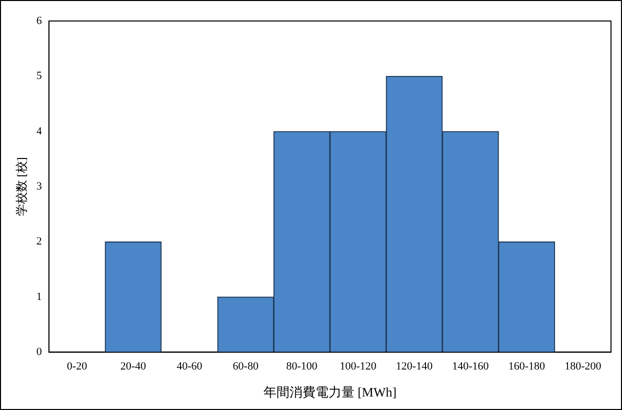 This screenshot has height=410, width=622. What do you see at coordinates (133, 366) in the screenshot?
I see `x-tick-label: 20-40` at bounding box center [133, 366].